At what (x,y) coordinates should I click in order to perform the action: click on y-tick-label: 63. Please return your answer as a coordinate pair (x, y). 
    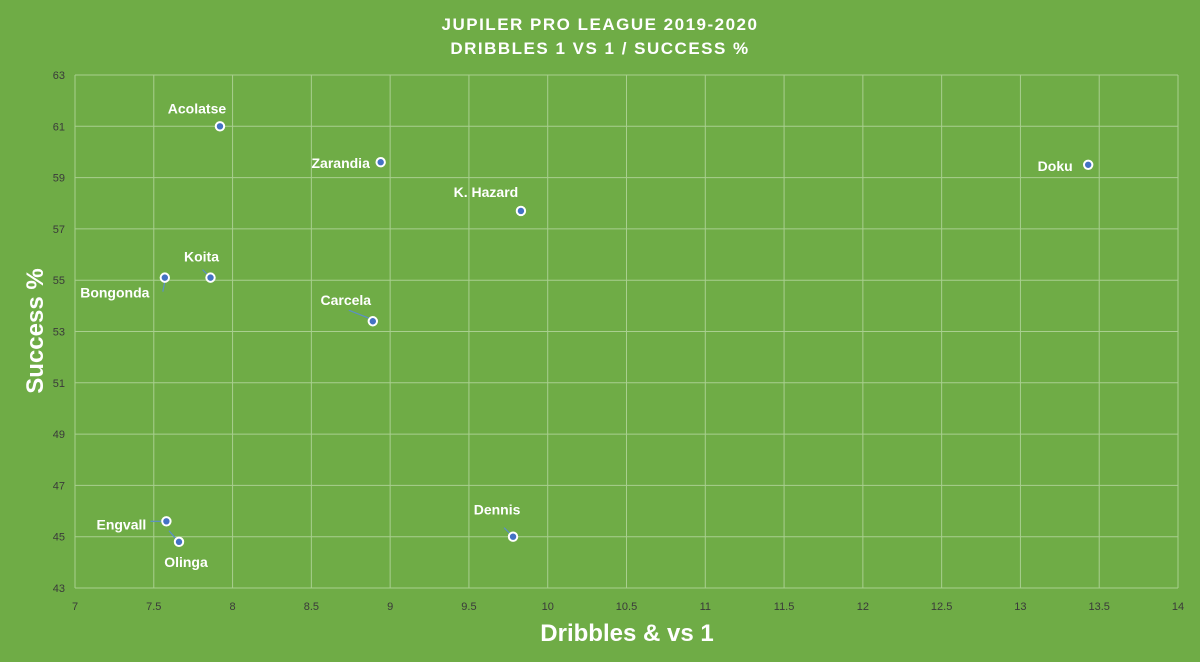
    Looking at the image, I should click on (59, 76).